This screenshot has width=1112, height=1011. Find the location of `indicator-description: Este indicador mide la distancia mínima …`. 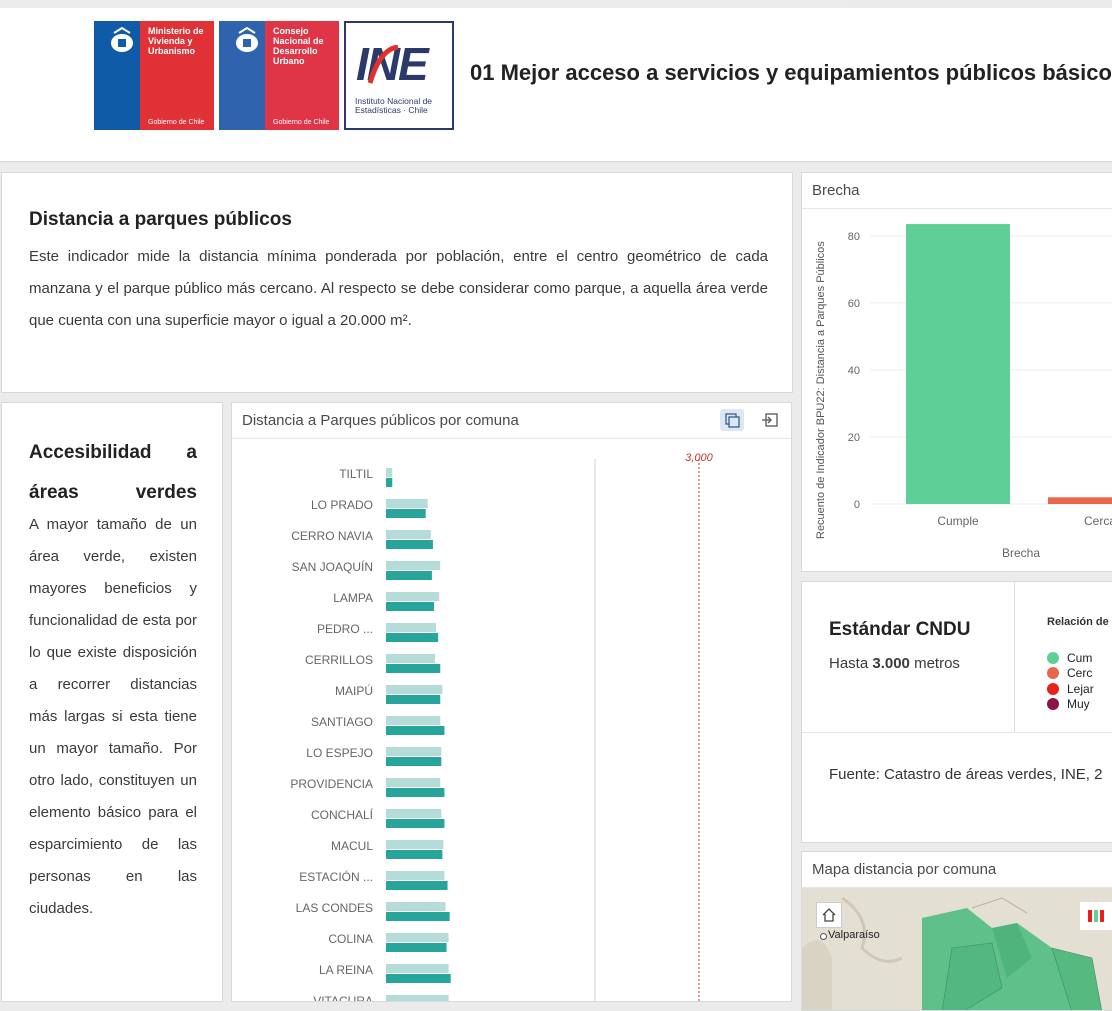

indicator-description: Este indicador mide la distancia mínima … is located at coordinates (398, 288).